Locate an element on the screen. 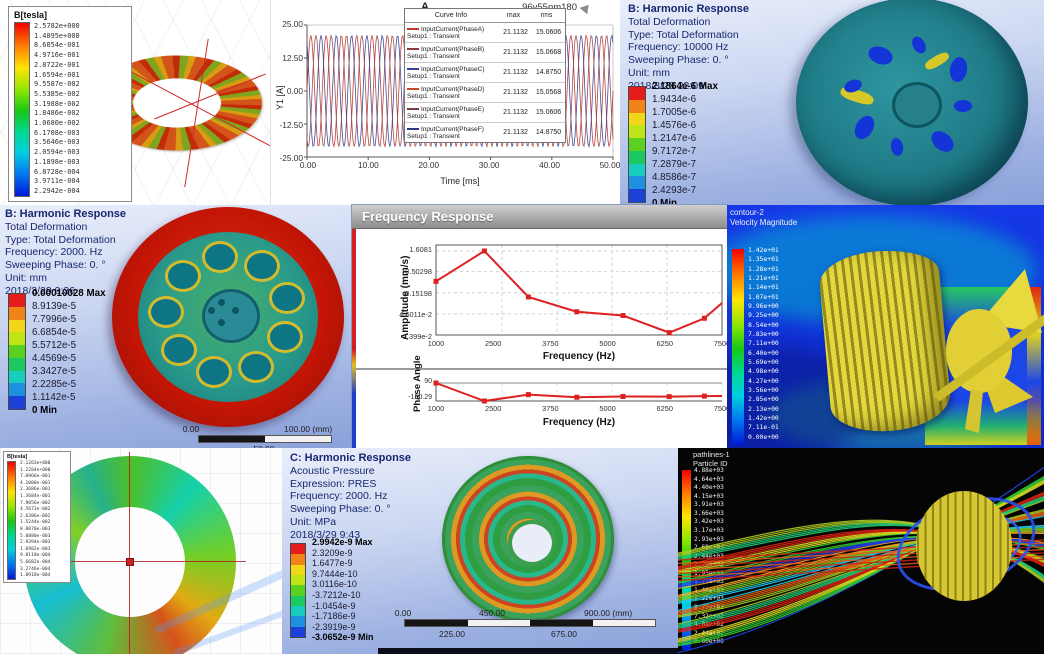 The width and height of the screenshot is (1044, 654). legend-value: -2.3919e-9 is located at coordinates (334, 626).